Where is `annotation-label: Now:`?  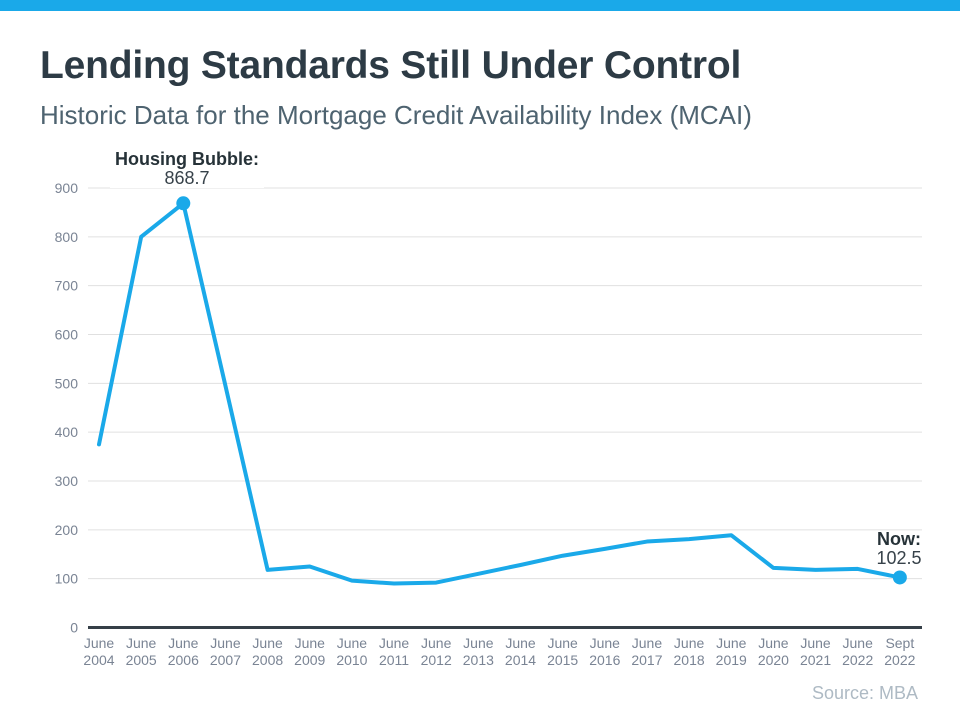 annotation-label: Now: is located at coordinates (898, 539).